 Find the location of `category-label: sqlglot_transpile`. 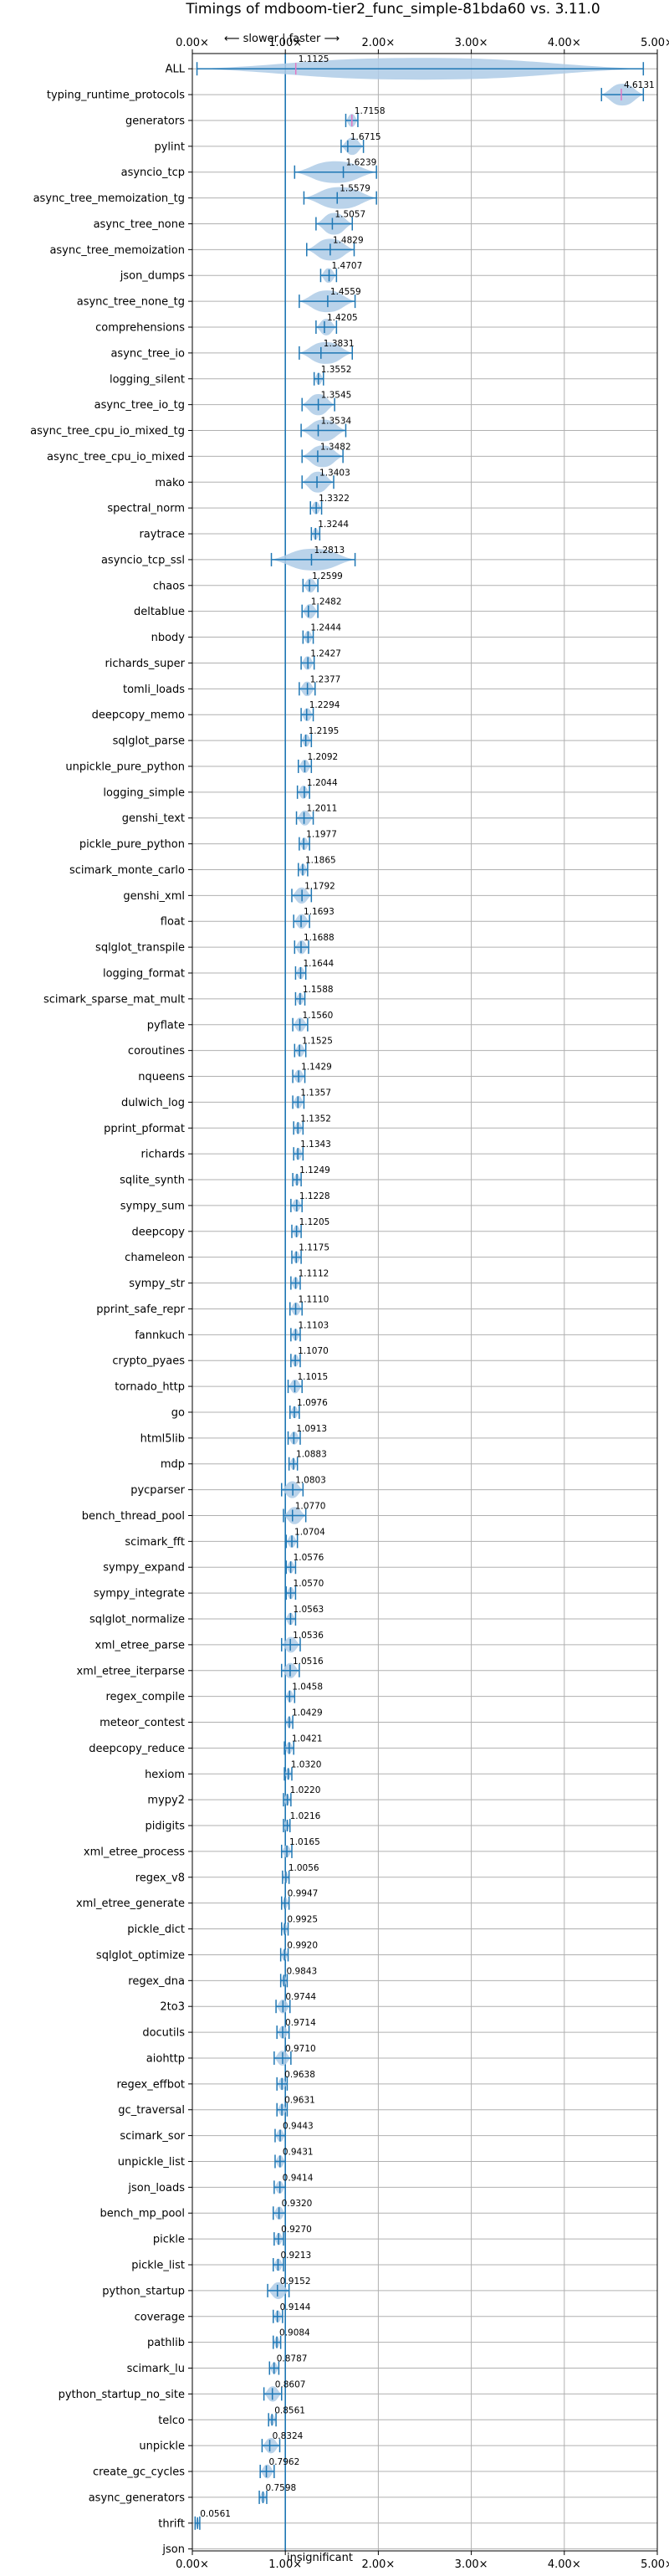

category-label: sqlglot_transpile is located at coordinates (140, 949).